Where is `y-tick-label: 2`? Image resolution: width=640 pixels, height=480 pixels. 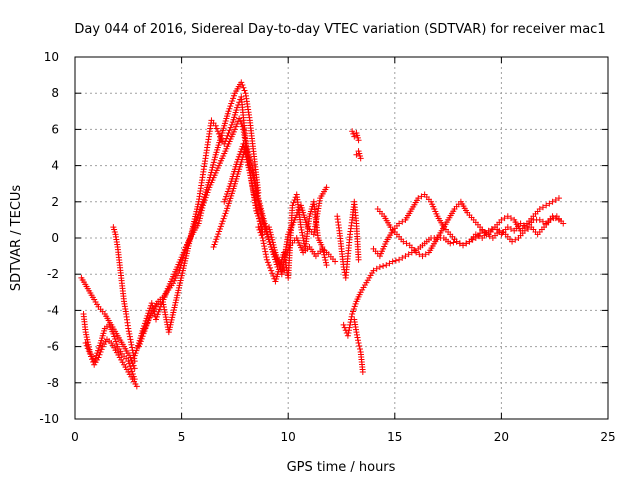 y-tick-label: 2 is located at coordinates (55, 202).